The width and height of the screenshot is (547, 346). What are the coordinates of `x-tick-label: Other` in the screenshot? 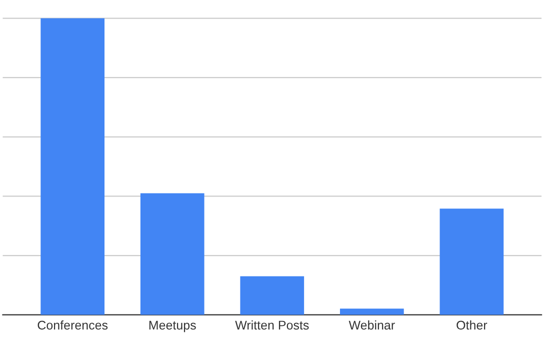 It's located at (472, 325).